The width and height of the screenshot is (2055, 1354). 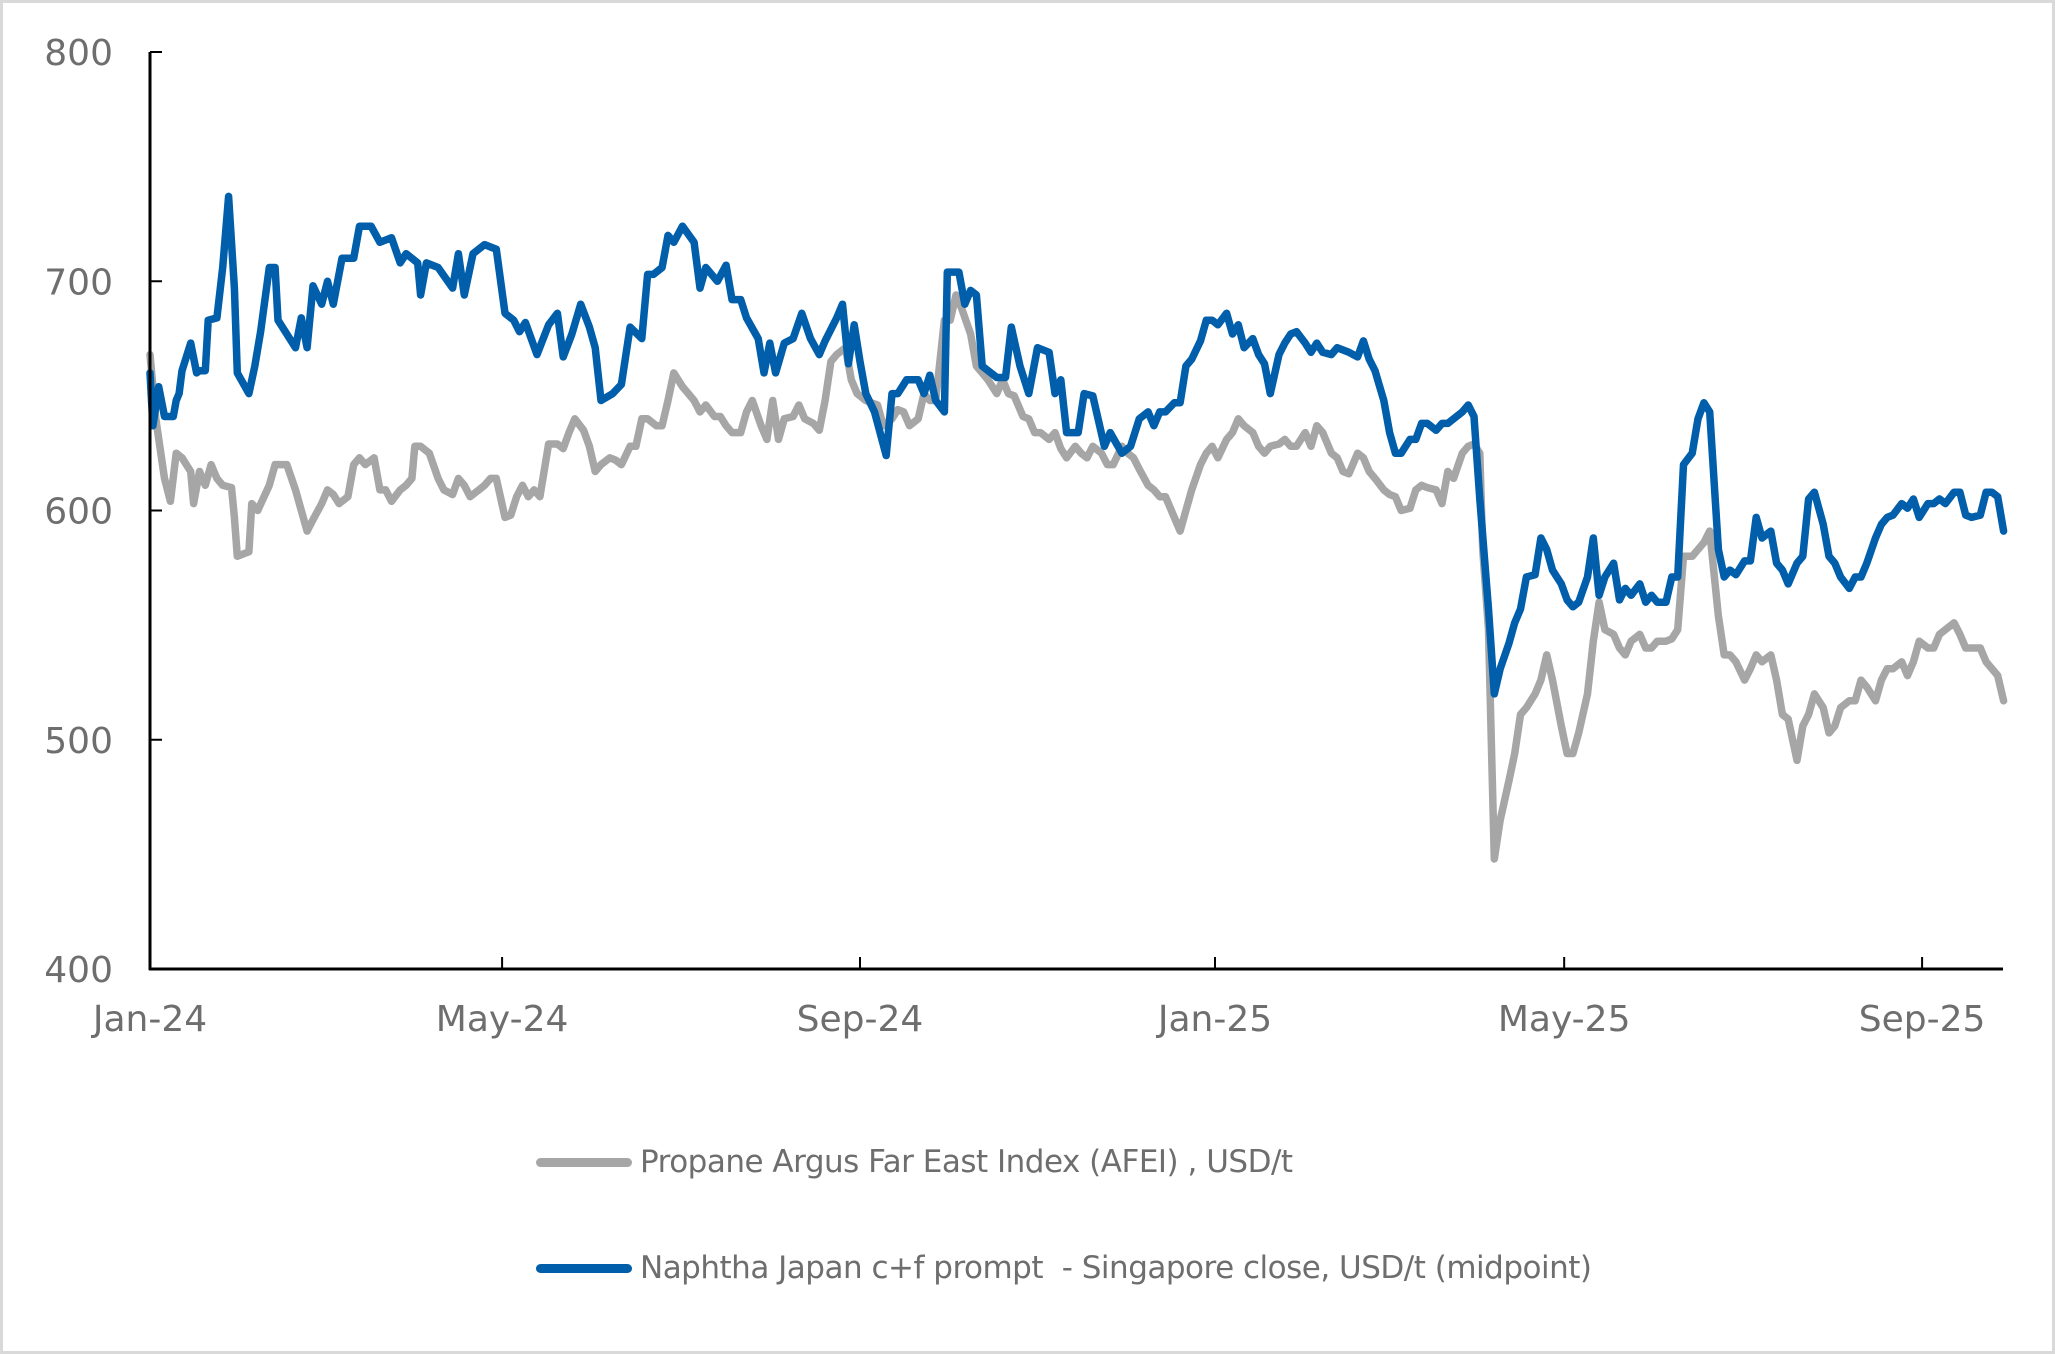 What do you see at coordinates (78, 53) in the screenshot?
I see `y-tick-label: 800` at bounding box center [78, 53].